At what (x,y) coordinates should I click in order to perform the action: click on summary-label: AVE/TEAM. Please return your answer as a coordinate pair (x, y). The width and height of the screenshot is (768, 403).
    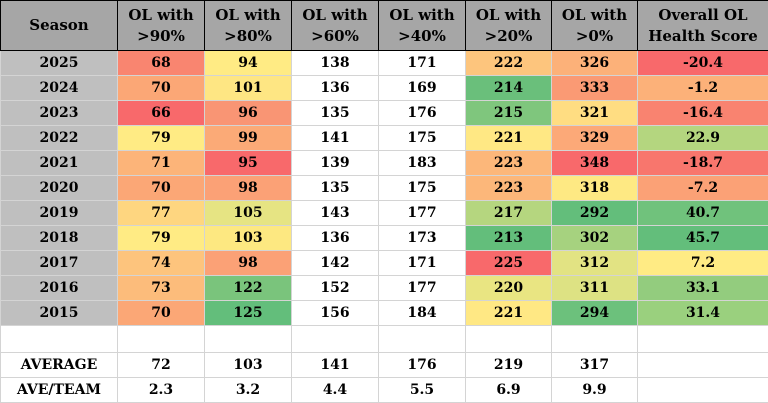
    Looking at the image, I should click on (59, 390).